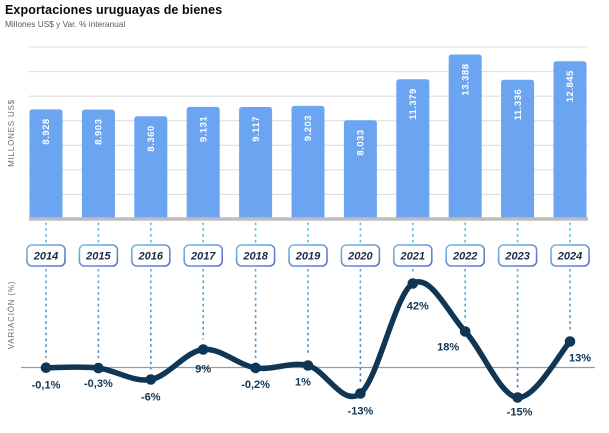  I want to click on year-label: 2023, so click(516, 257).